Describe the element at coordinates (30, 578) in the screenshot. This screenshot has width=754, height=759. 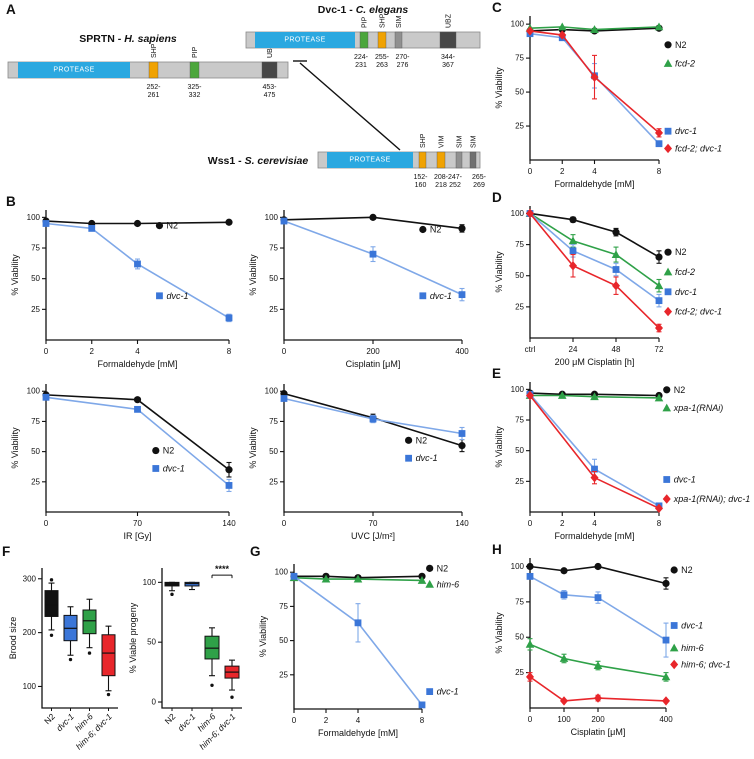
I see `svg-text: 300` at that location.